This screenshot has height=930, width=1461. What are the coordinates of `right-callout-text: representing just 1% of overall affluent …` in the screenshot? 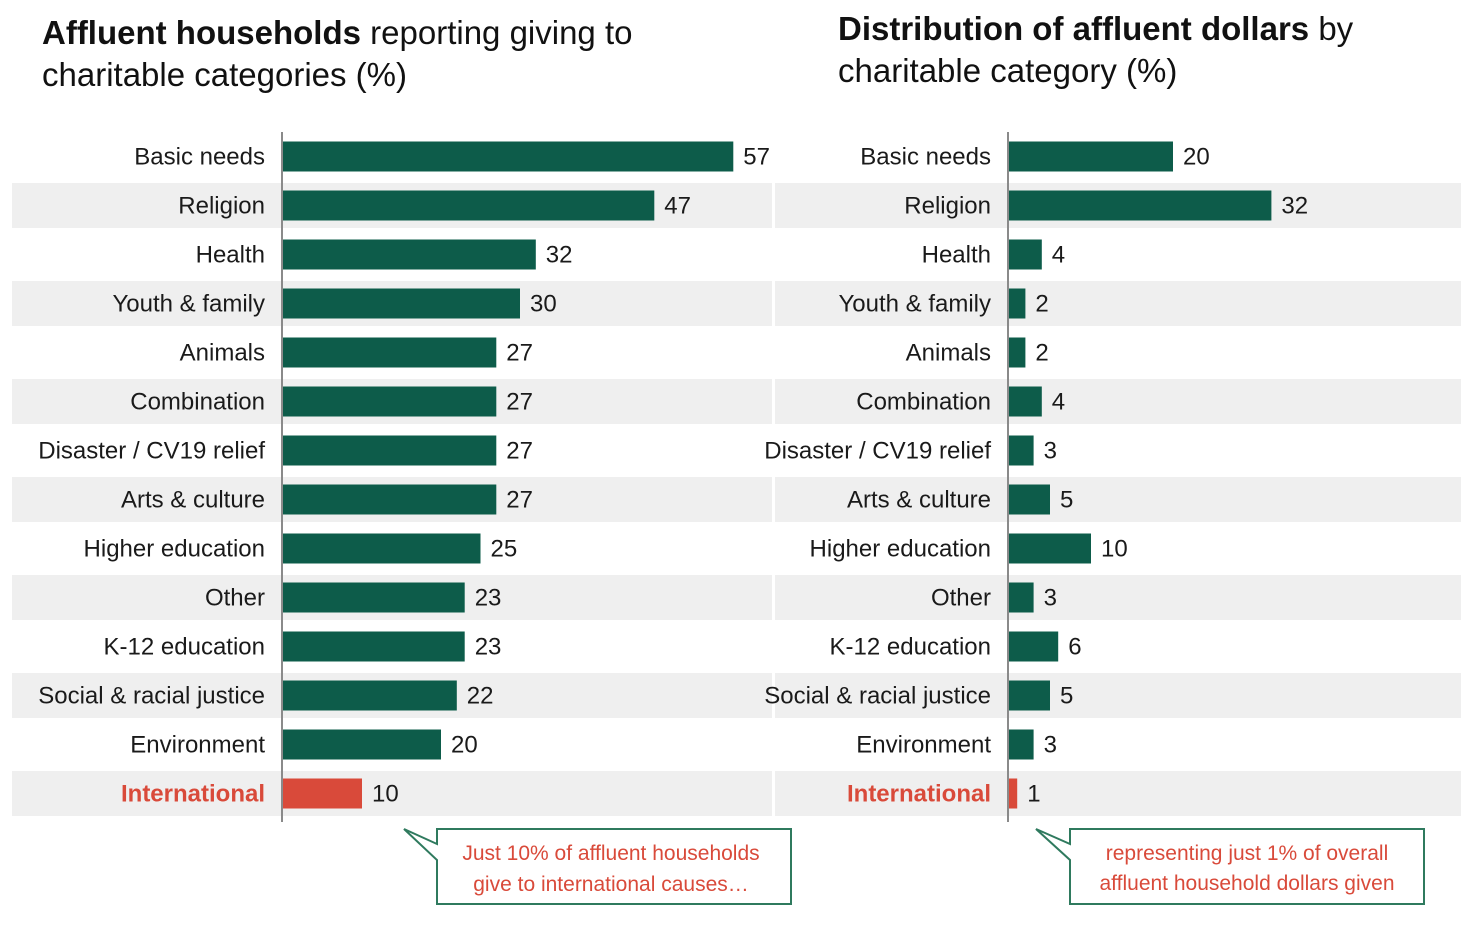 It's located at (1247, 868).